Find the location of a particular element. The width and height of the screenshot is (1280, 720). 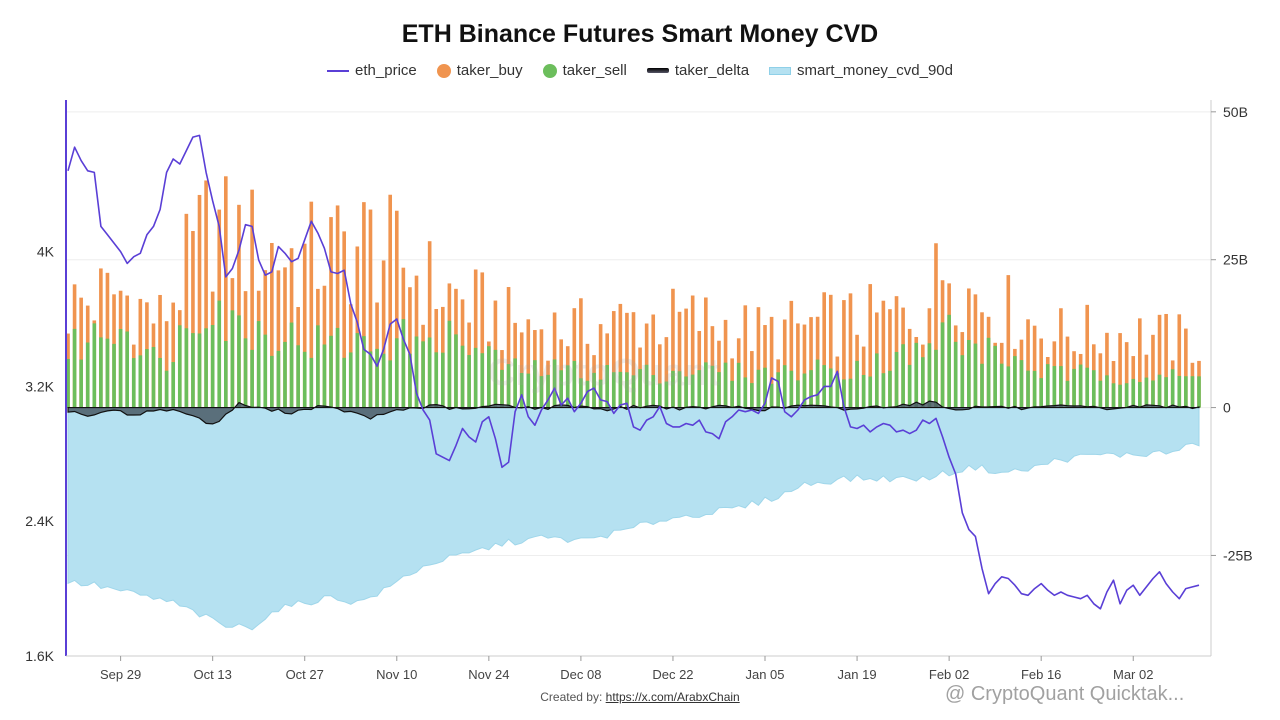

credit-line: Created by: https://x.com/ArabxChain is located at coordinates (640, 697).